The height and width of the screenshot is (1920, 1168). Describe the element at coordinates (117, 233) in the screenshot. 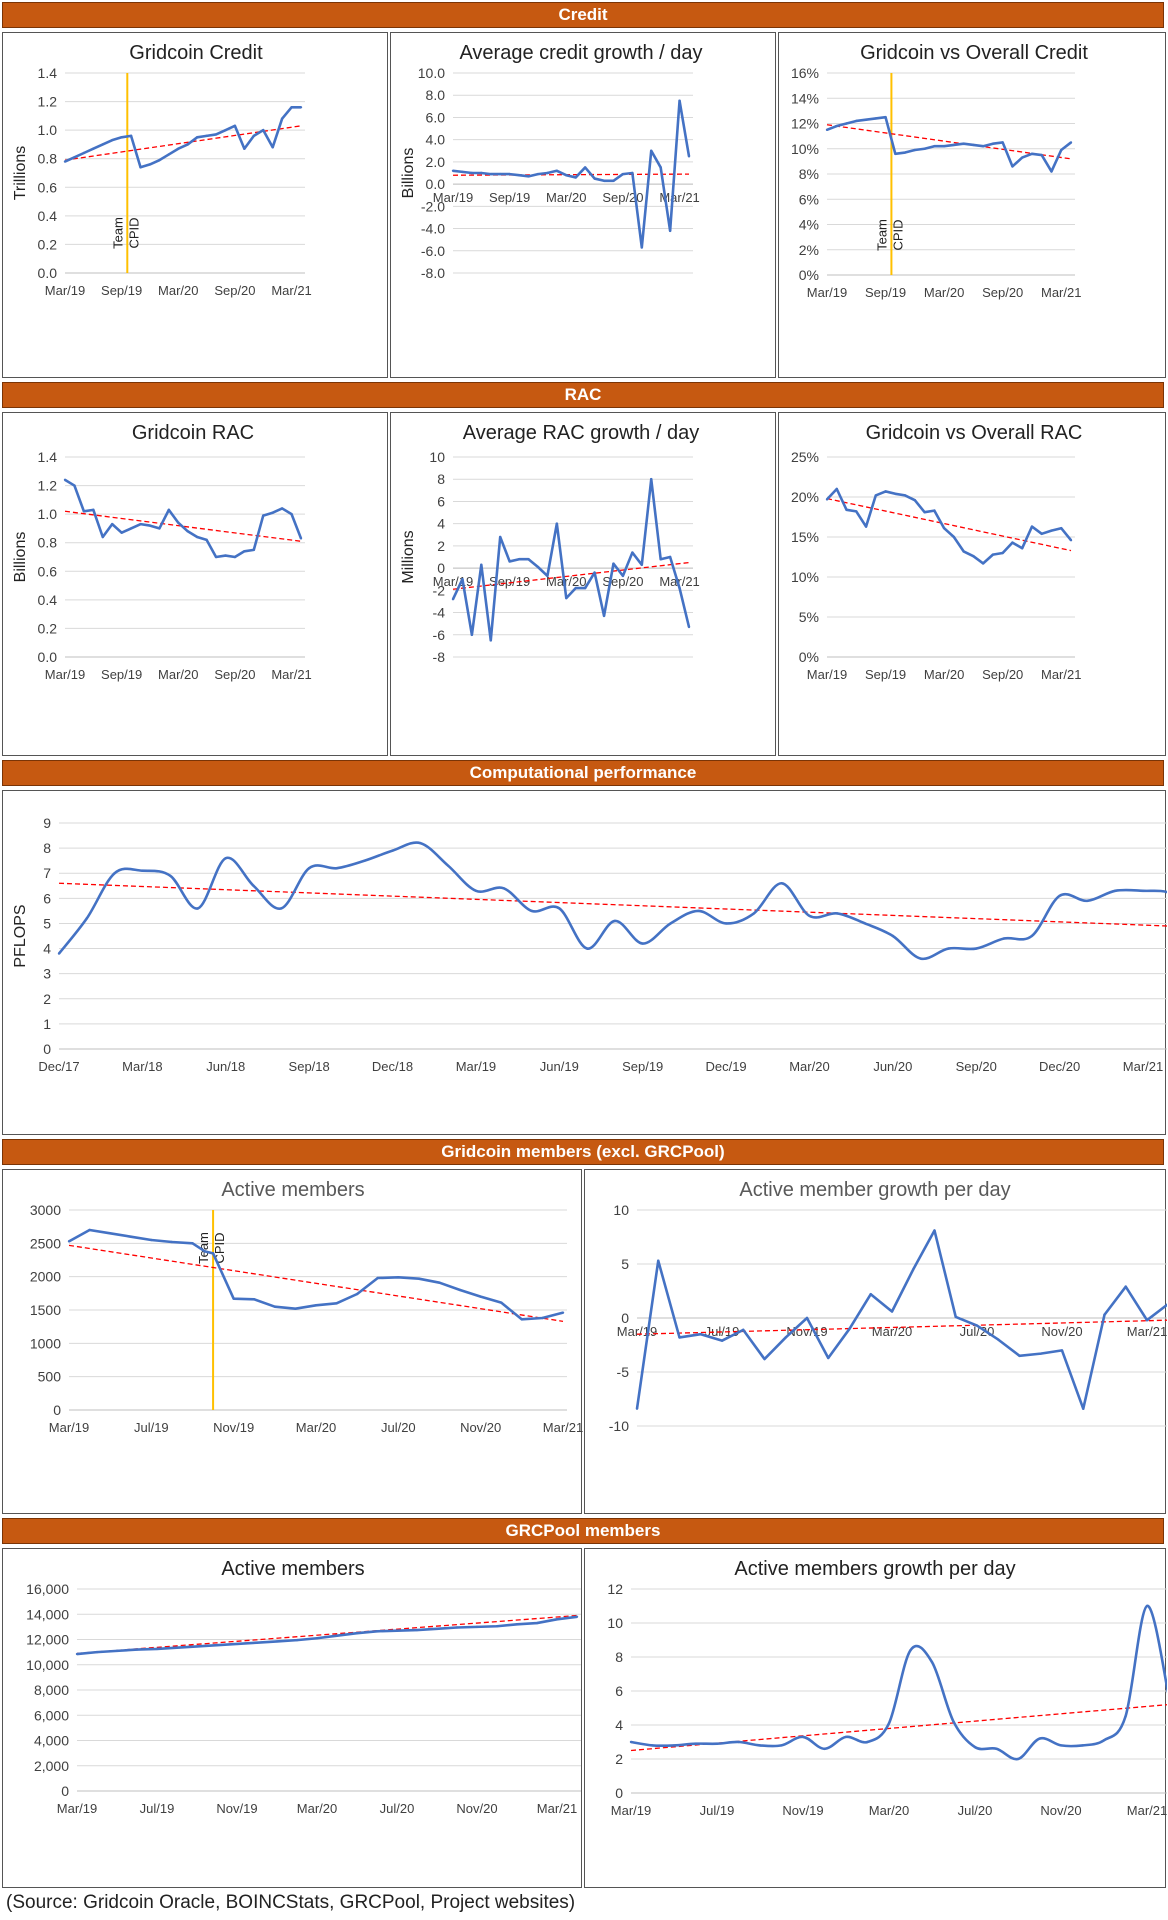

I see `marker-label-team: Team` at that location.